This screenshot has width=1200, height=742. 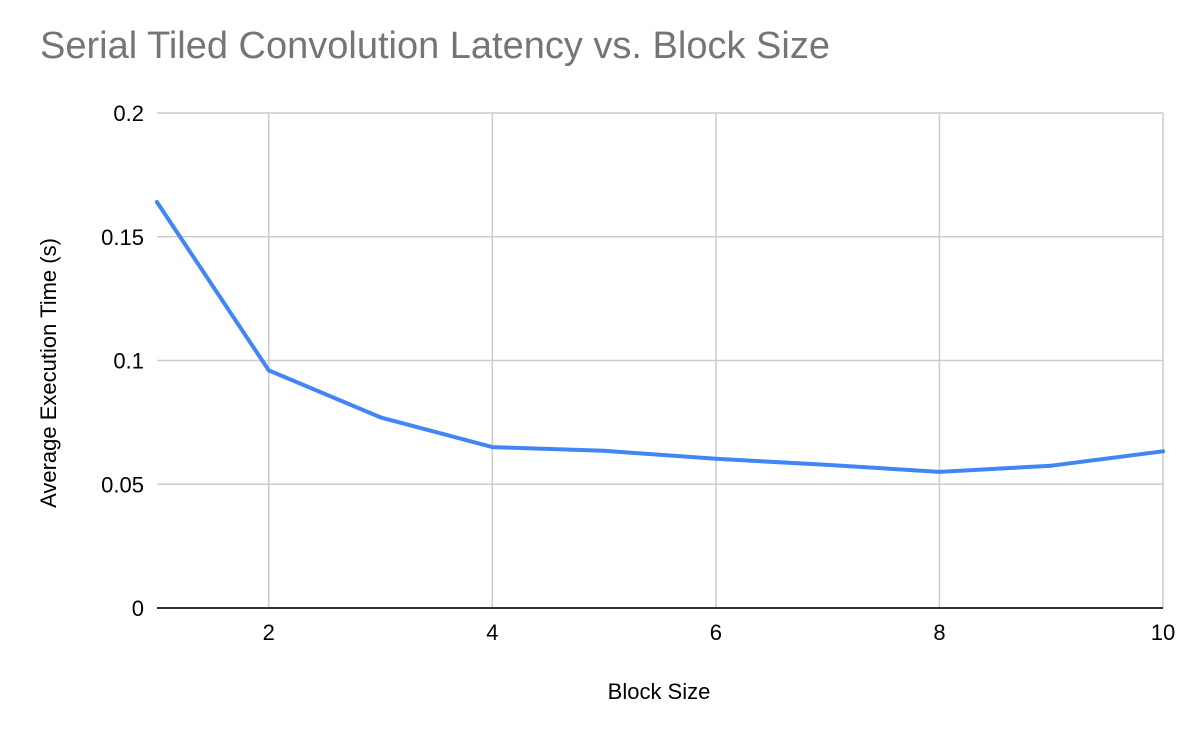 What do you see at coordinates (939, 632) in the screenshot?
I see `x-tick-label: 8` at bounding box center [939, 632].